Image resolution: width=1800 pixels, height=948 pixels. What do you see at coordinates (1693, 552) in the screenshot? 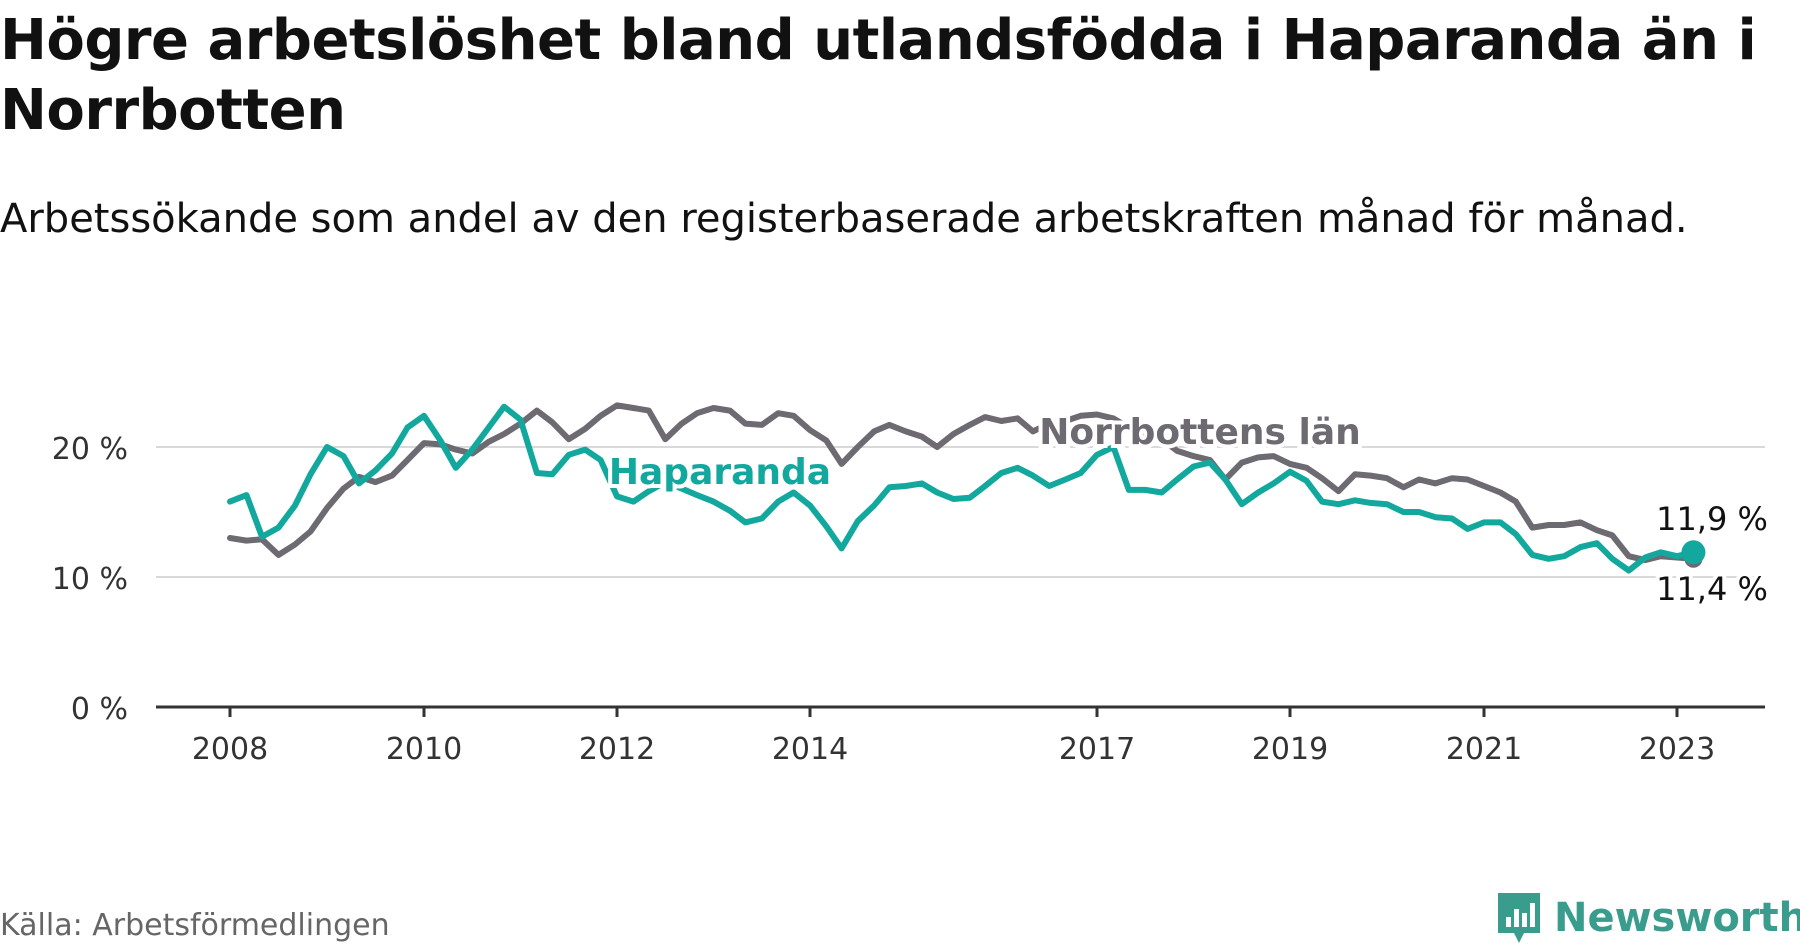
I see `end-point-haparanda` at bounding box center [1693, 552].